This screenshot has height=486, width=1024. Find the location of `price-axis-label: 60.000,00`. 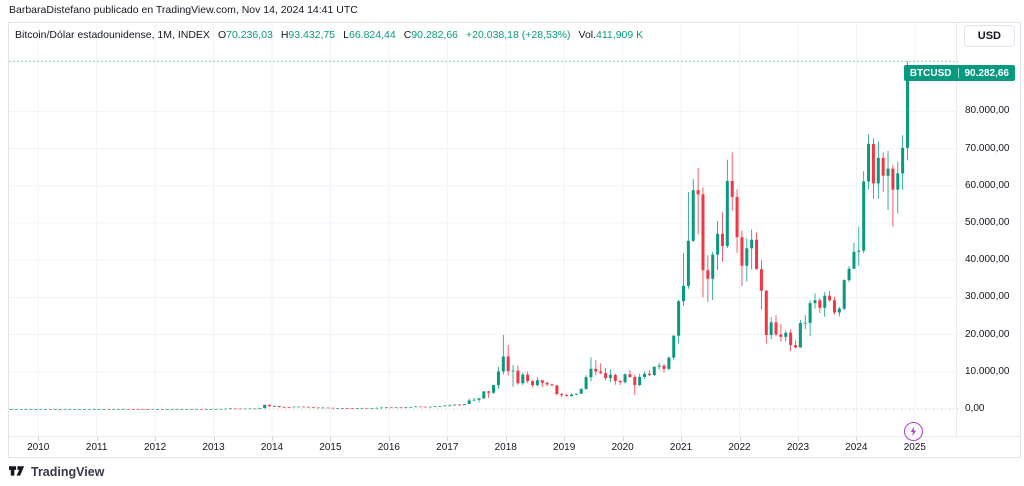

price-axis-label: 60.000,00 is located at coordinates (987, 185).